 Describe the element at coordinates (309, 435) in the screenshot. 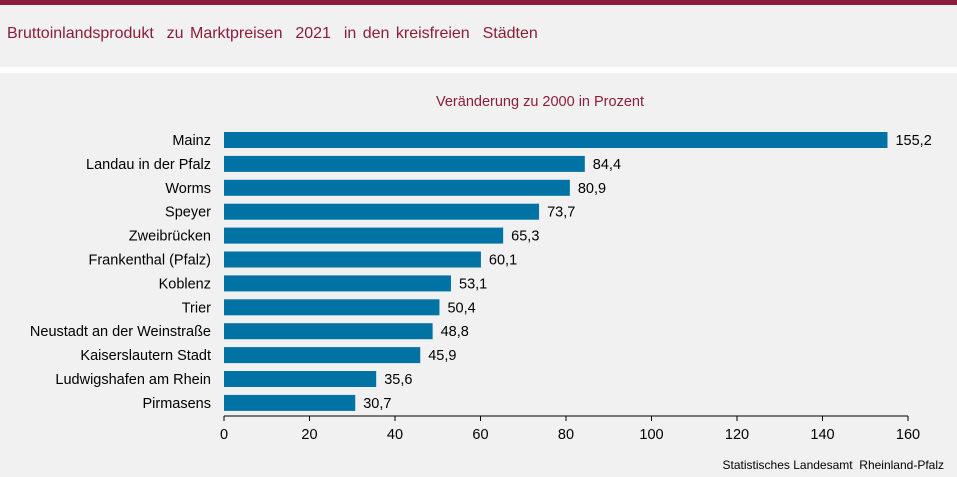

I see `x-tick-label: 20` at that location.